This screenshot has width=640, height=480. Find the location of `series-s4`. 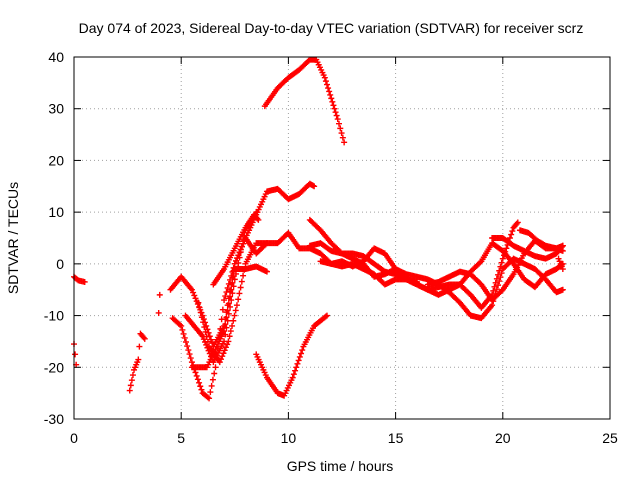

series-s4 is located at coordinates (159, 303).